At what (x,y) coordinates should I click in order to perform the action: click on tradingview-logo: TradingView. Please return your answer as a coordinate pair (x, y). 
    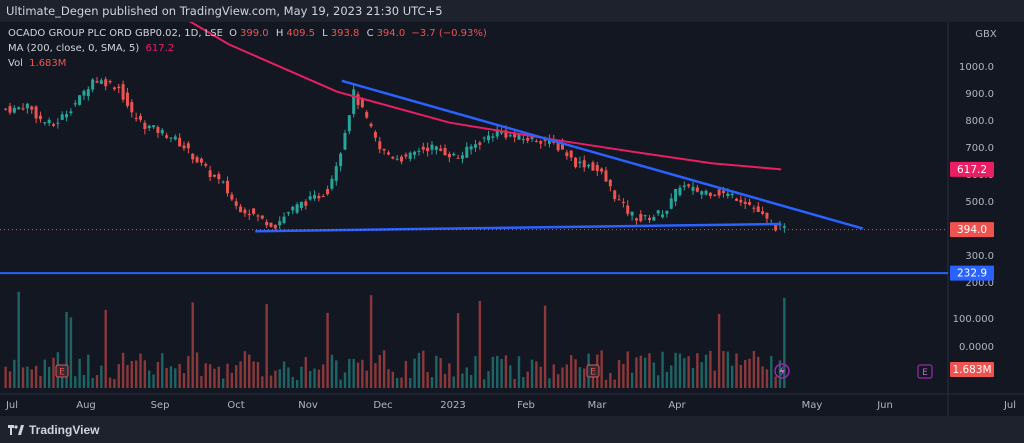
    Looking at the image, I should click on (53, 430).